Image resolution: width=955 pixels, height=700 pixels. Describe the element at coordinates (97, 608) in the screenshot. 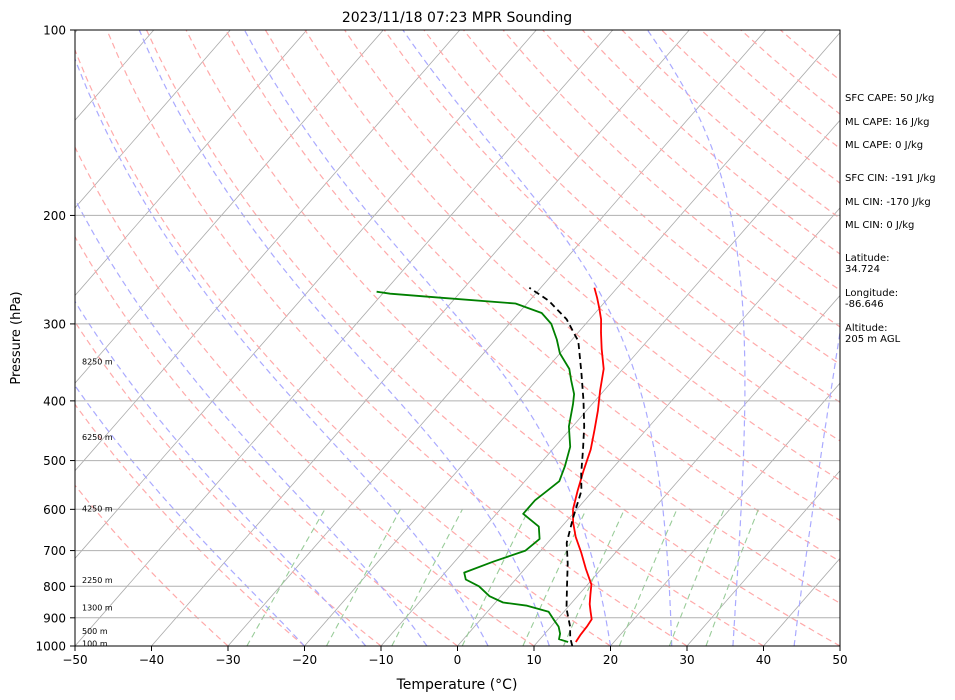

I see `height-label: 1300 m` at that location.